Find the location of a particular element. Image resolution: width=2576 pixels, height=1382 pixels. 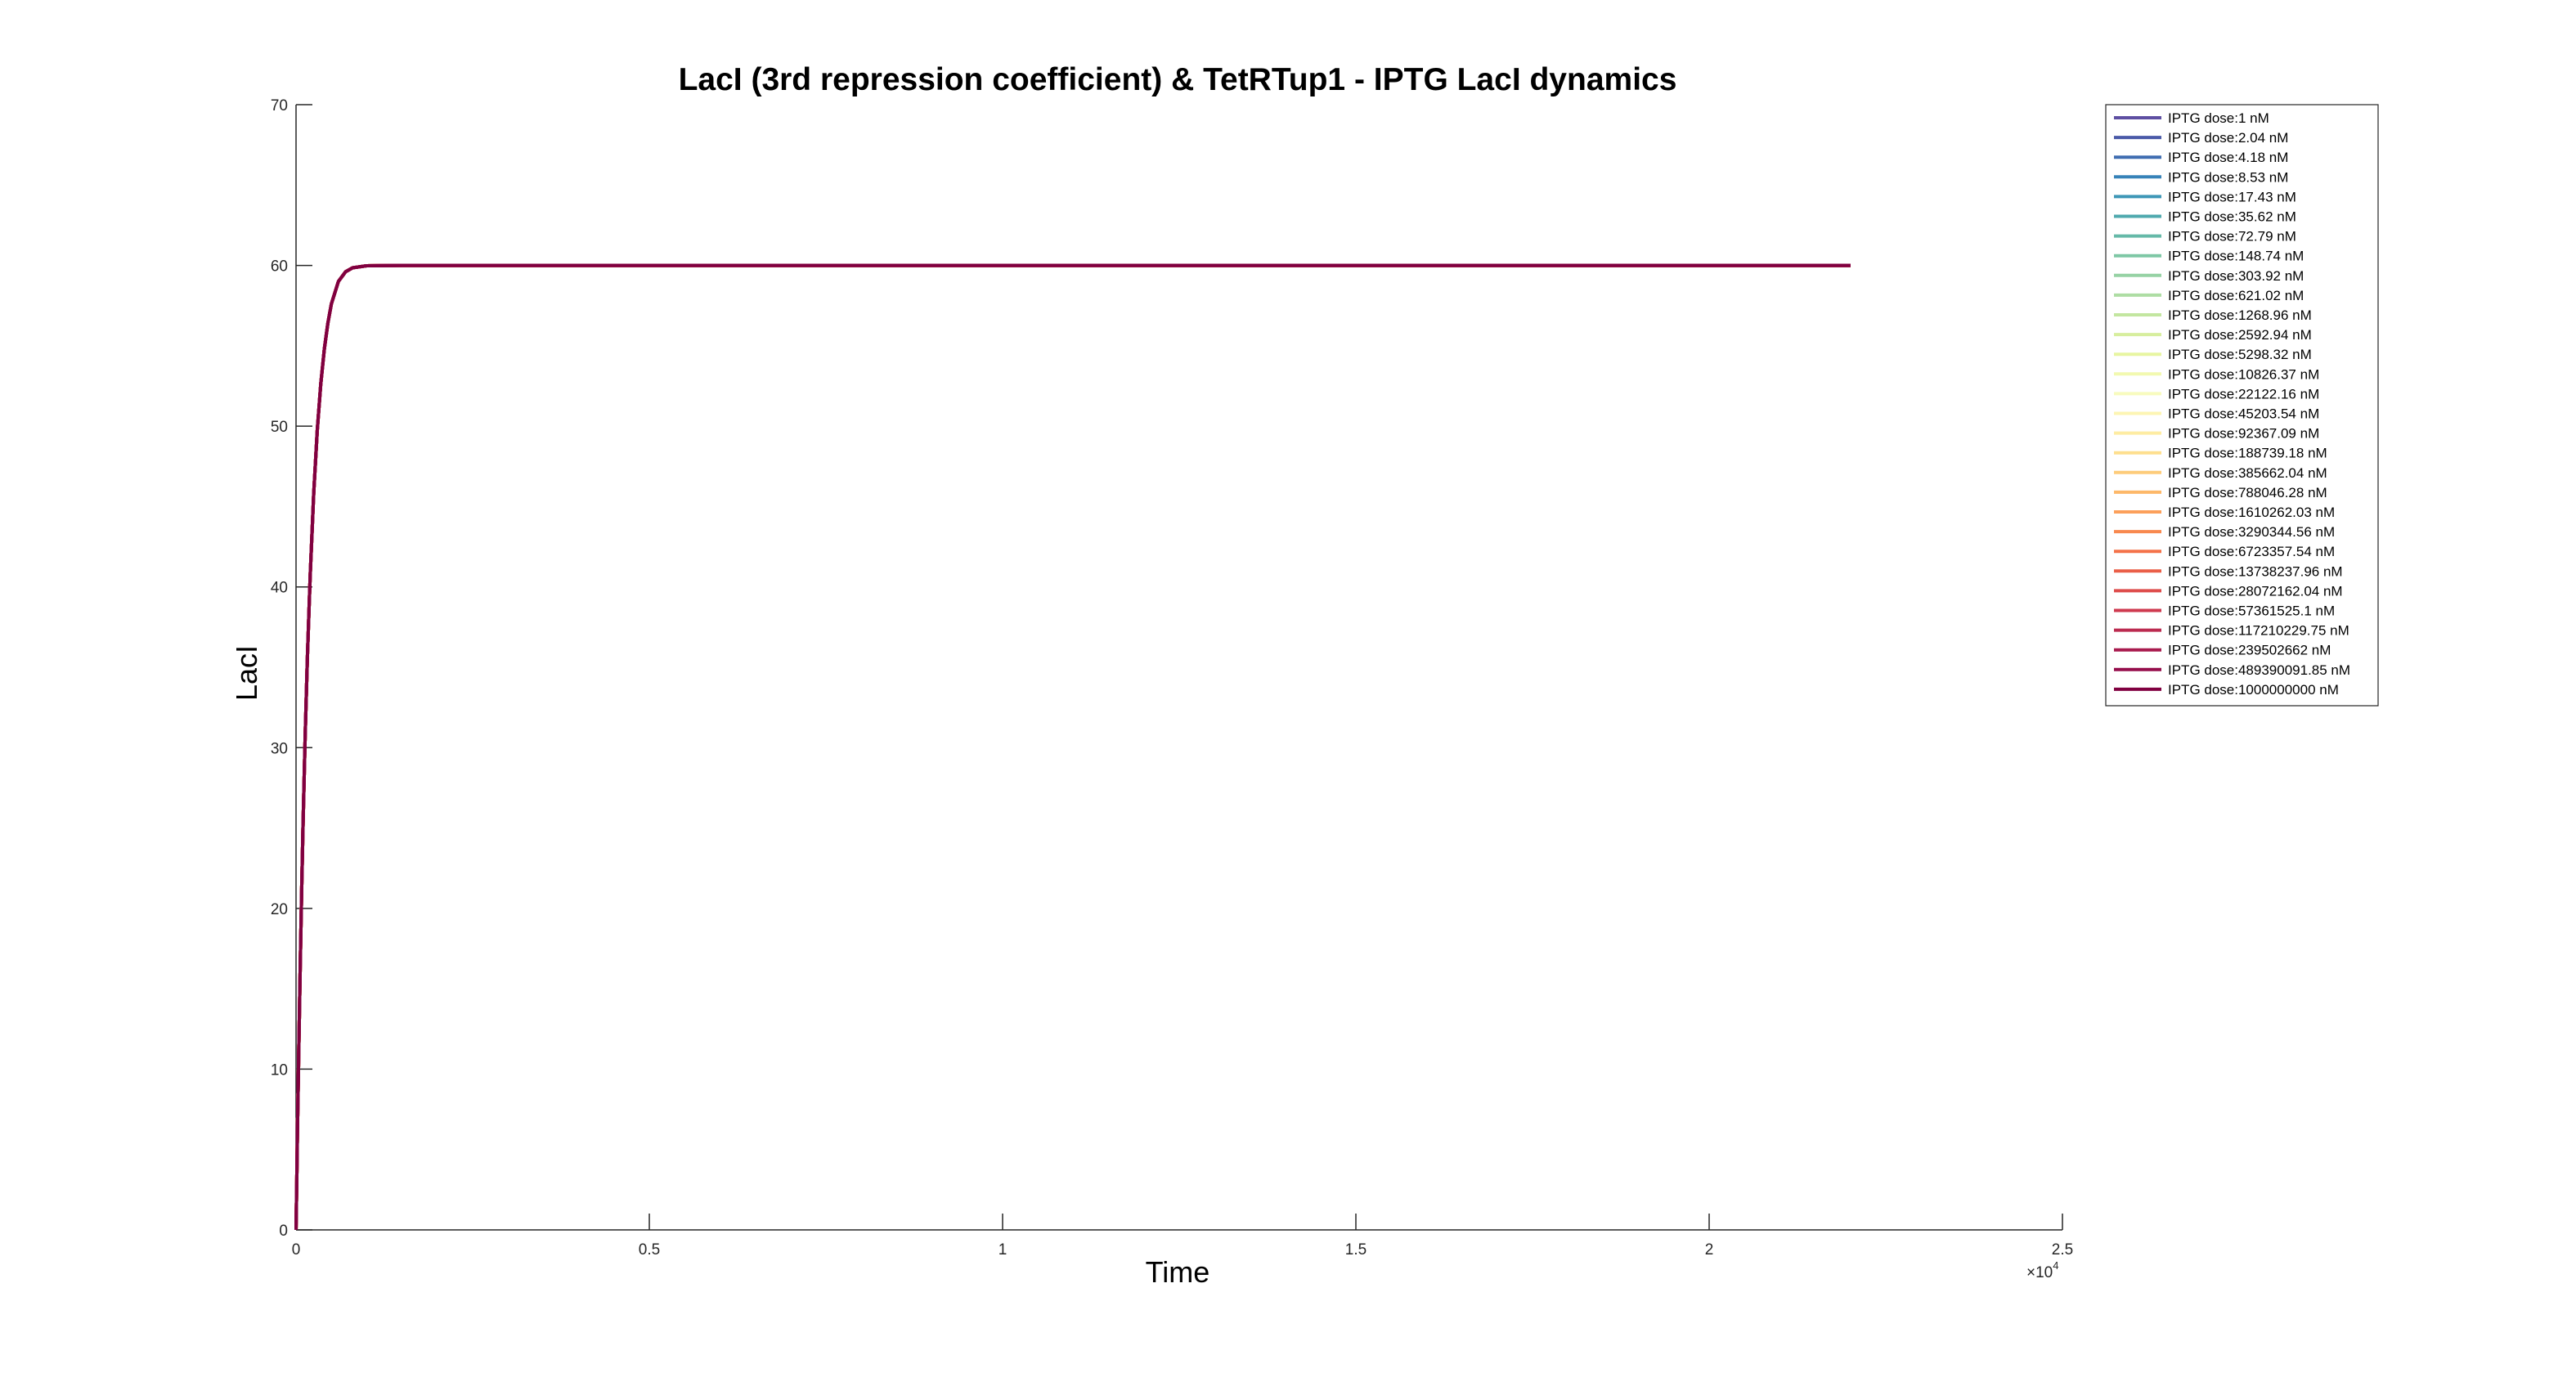

y-axis-label: LacI is located at coordinates (247, 673).